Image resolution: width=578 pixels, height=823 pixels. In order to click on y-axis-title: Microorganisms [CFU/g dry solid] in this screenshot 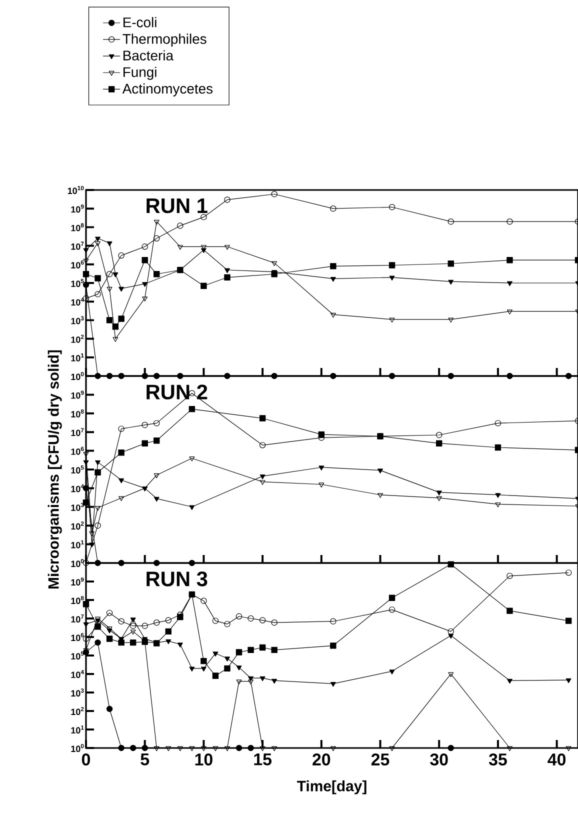, I will do `click(55, 469)`.